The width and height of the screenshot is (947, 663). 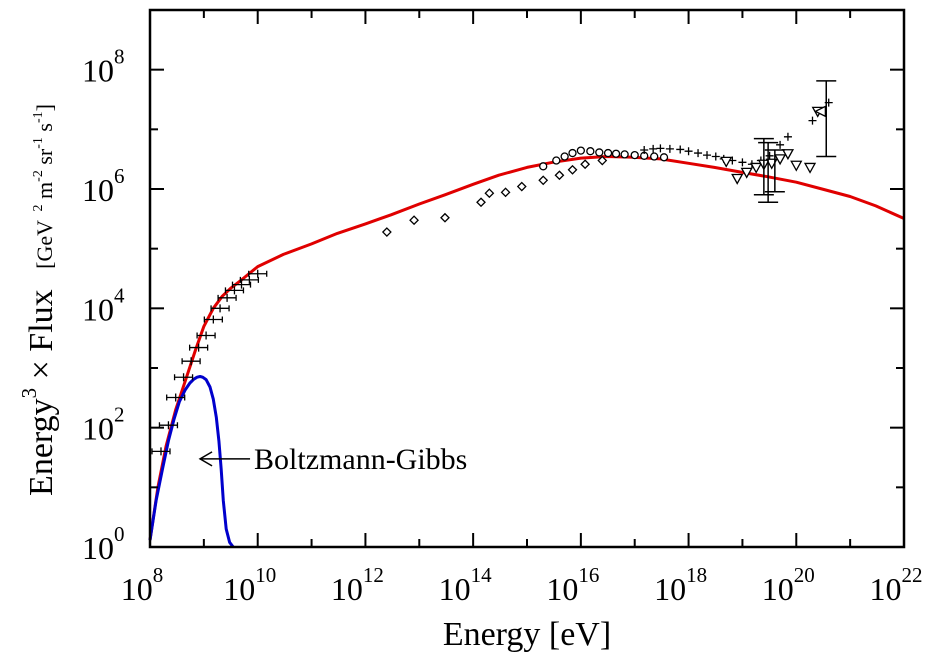 What do you see at coordinates (119, 534) in the screenshot?
I see `y-tick-label-exp: 0` at bounding box center [119, 534].